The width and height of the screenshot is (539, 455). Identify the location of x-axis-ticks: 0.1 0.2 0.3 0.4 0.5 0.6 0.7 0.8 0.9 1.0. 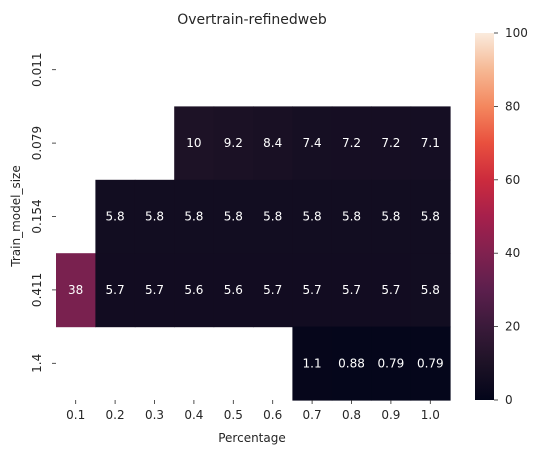
(253, 411).